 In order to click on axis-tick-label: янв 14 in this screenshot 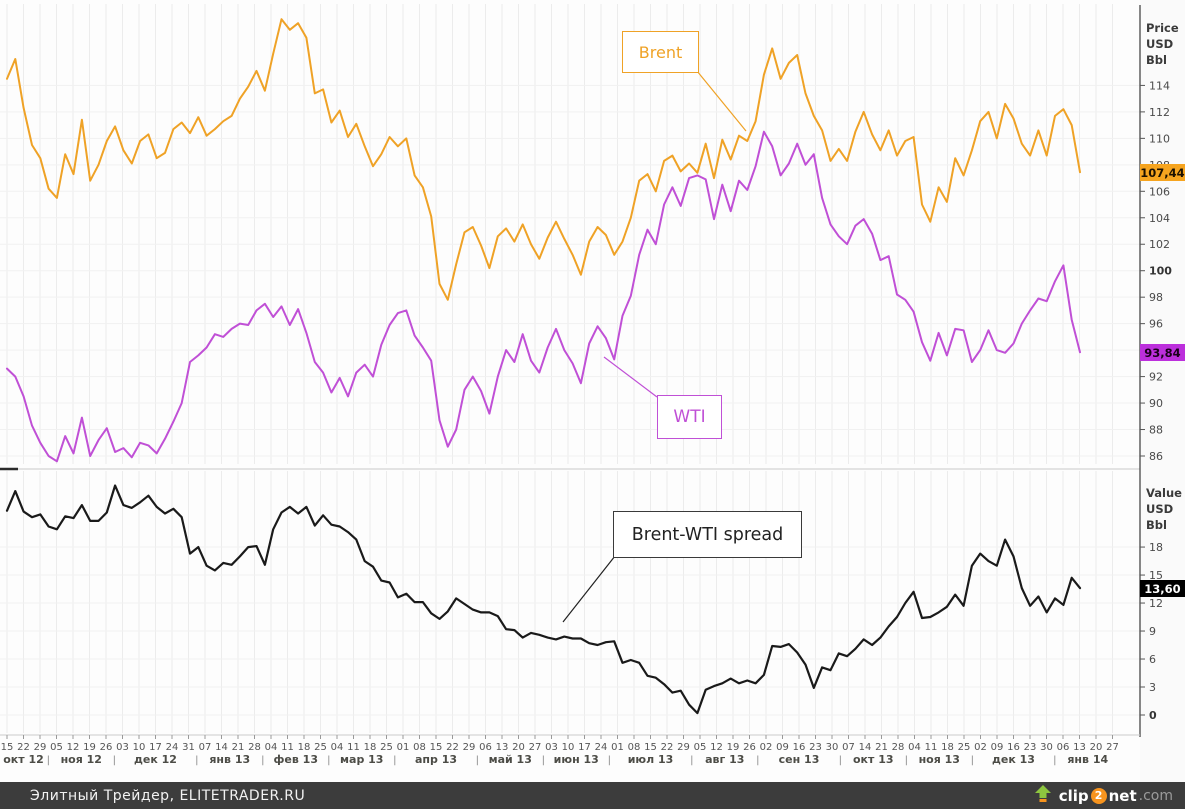, I will do `click(1087, 759)`.